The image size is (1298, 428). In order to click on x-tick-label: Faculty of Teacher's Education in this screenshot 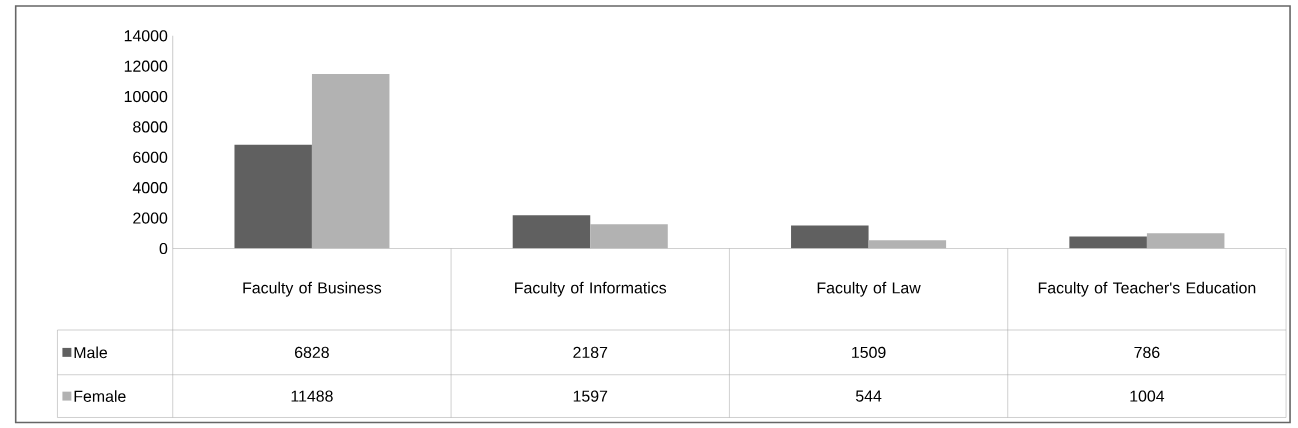, I will do `click(1147, 289)`.